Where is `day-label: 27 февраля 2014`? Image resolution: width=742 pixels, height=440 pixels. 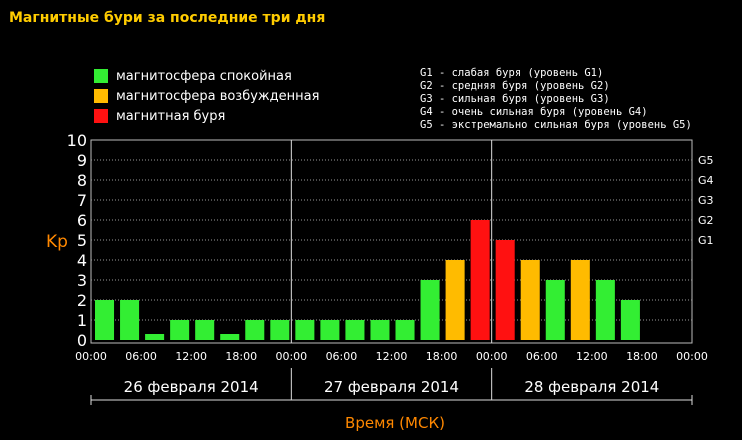 day-label: 27 февраля 2014 is located at coordinates (391, 387).